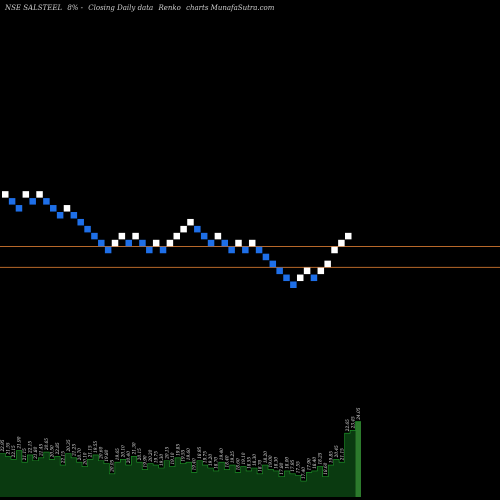  Describe the element at coordinates (75, 8) in the screenshot. I see `header-change: 8% -` at that location.